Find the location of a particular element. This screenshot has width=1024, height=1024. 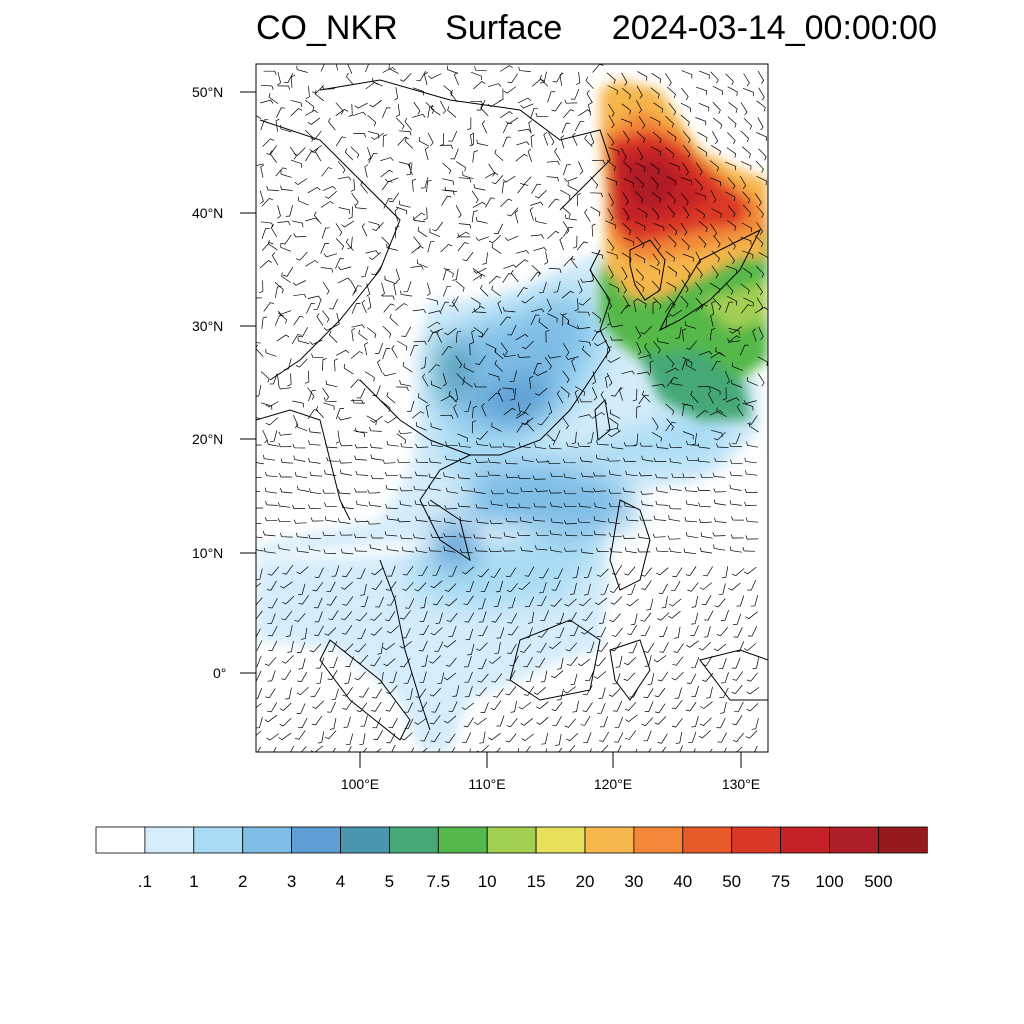

colorbar-swatch is located at coordinates (903, 840).